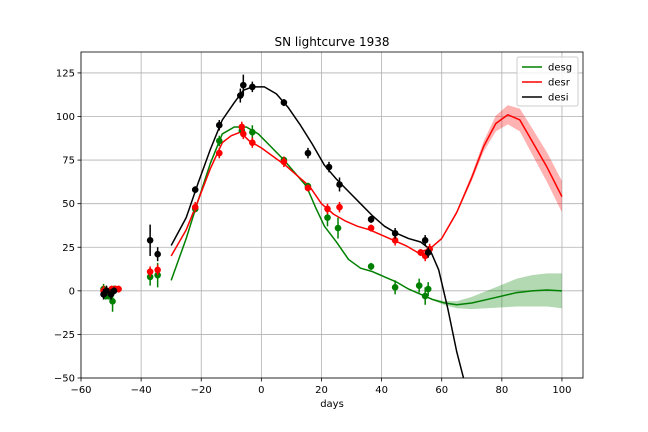 The image size is (648, 432). Describe the element at coordinates (68, 161) in the screenshot. I see `y-tick-label: 75` at that location.